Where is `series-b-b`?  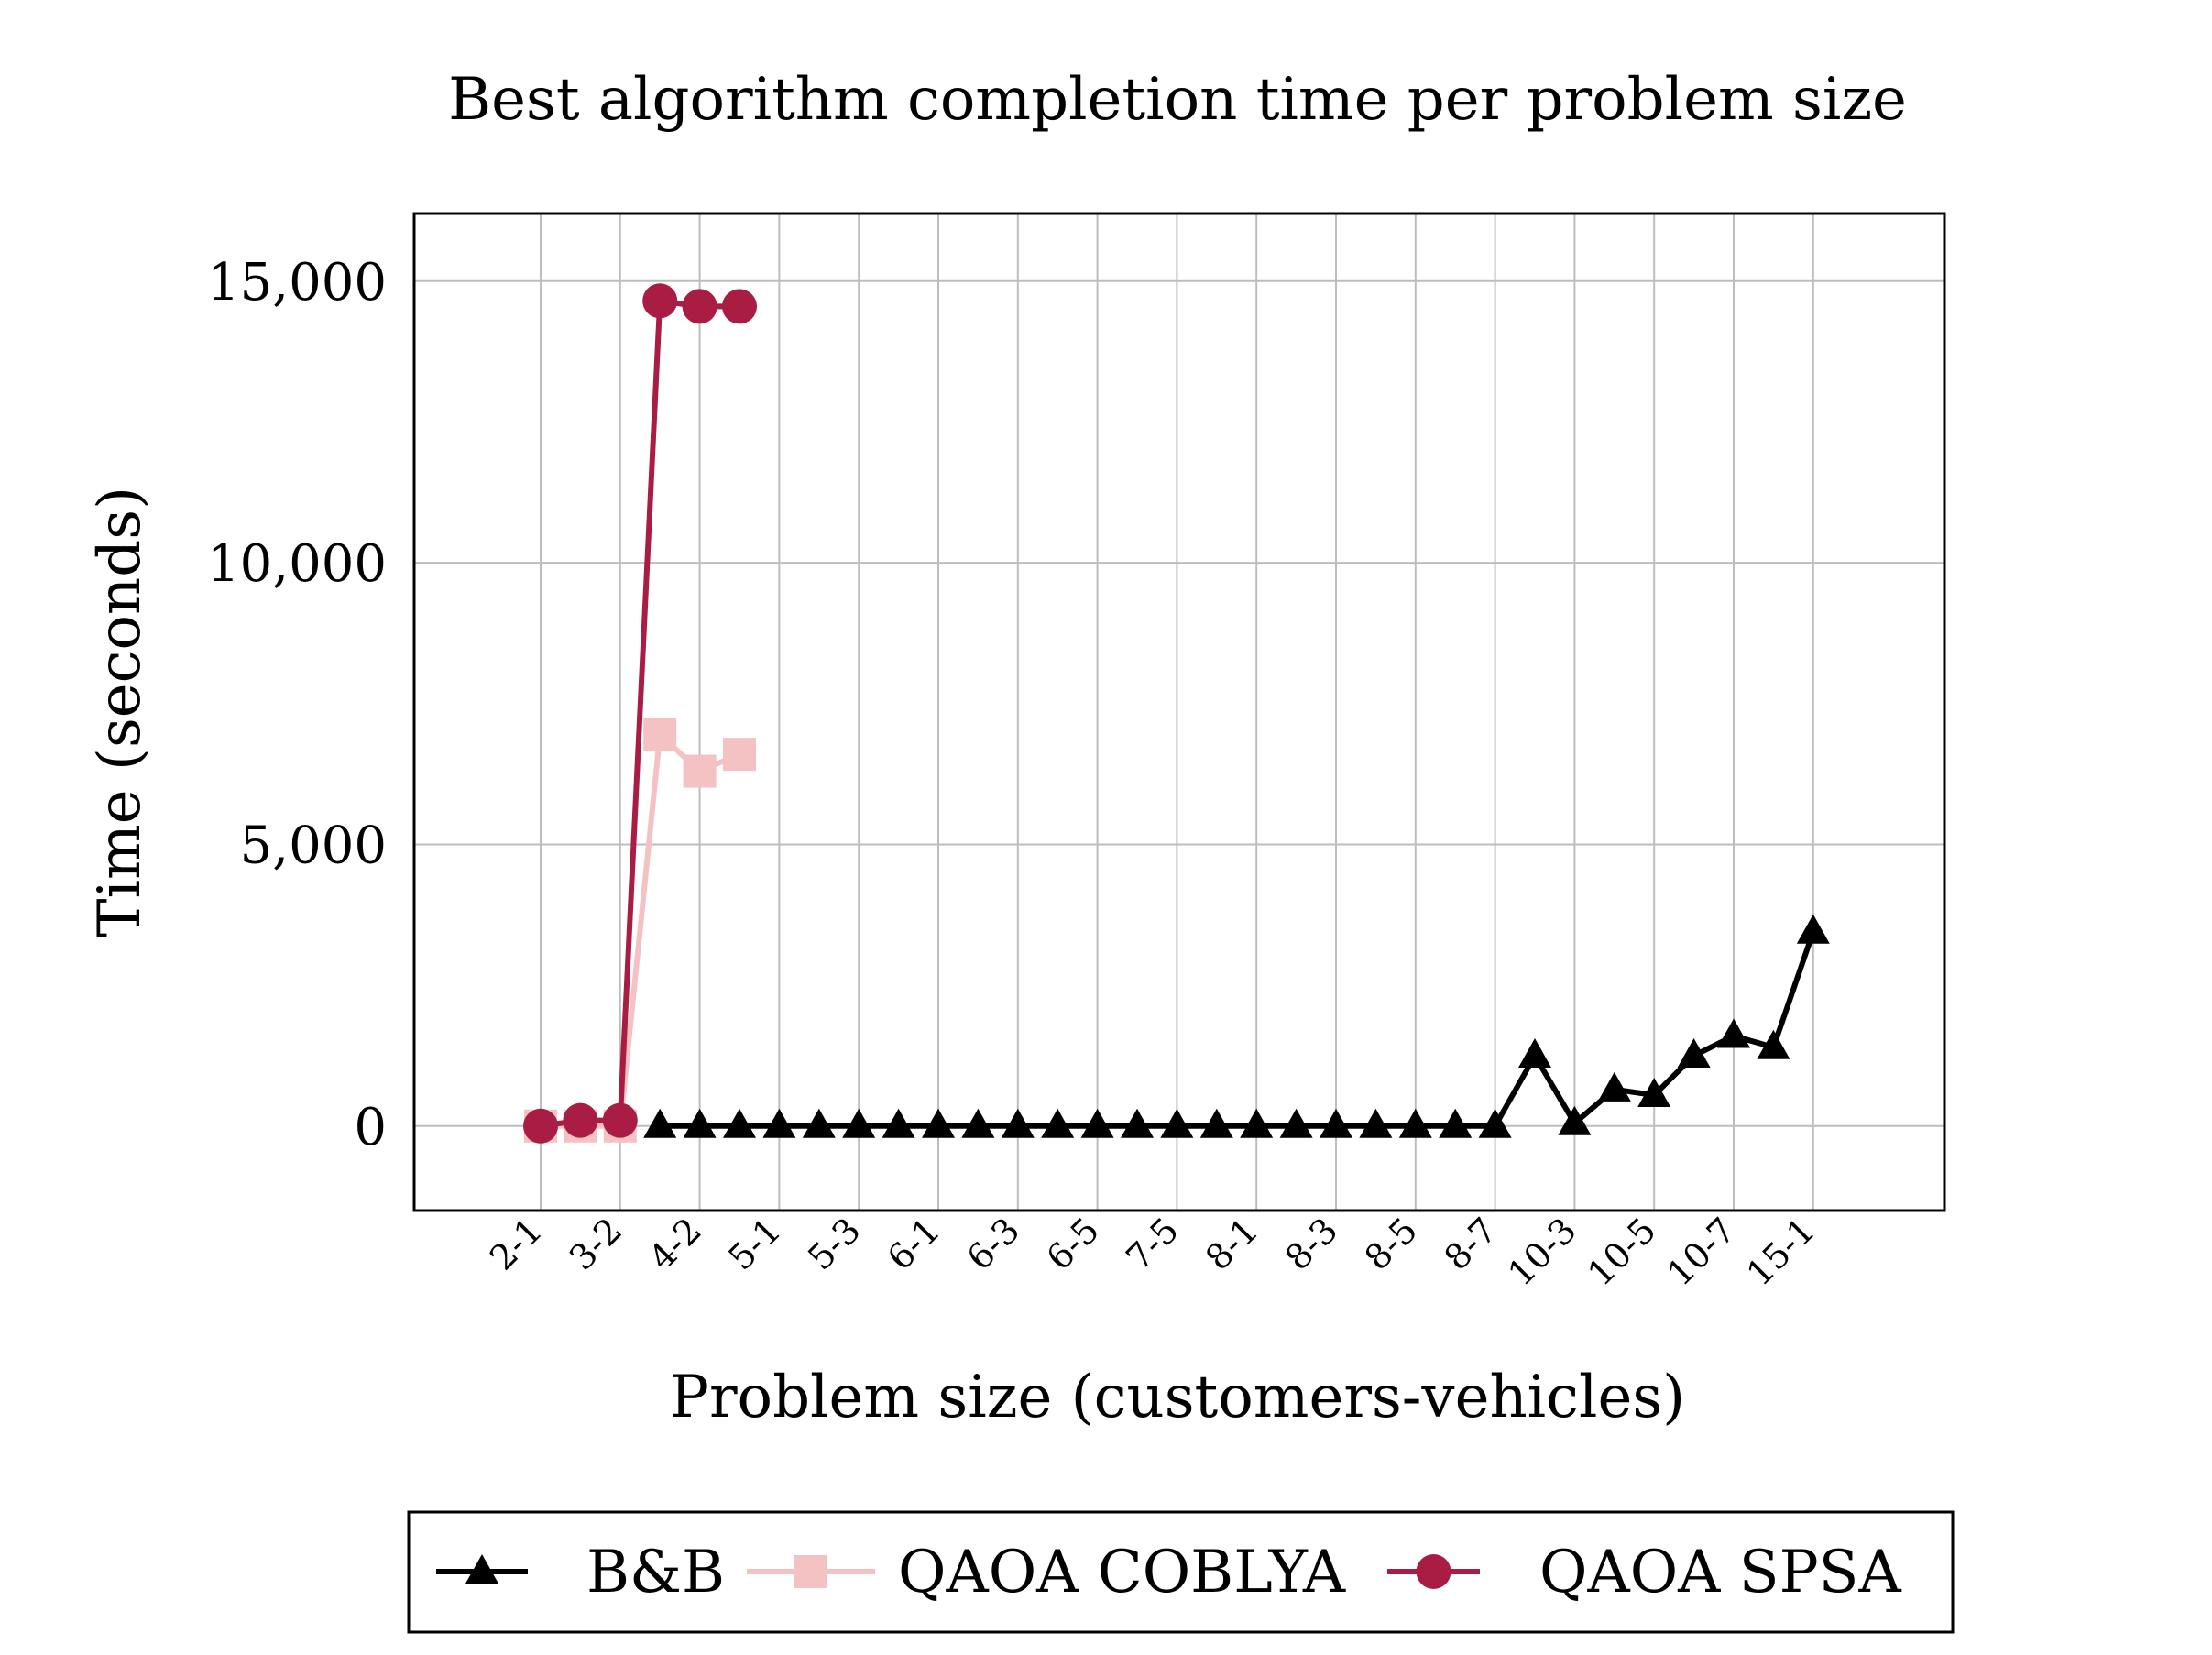 series-b-b is located at coordinates (1236, 1026).